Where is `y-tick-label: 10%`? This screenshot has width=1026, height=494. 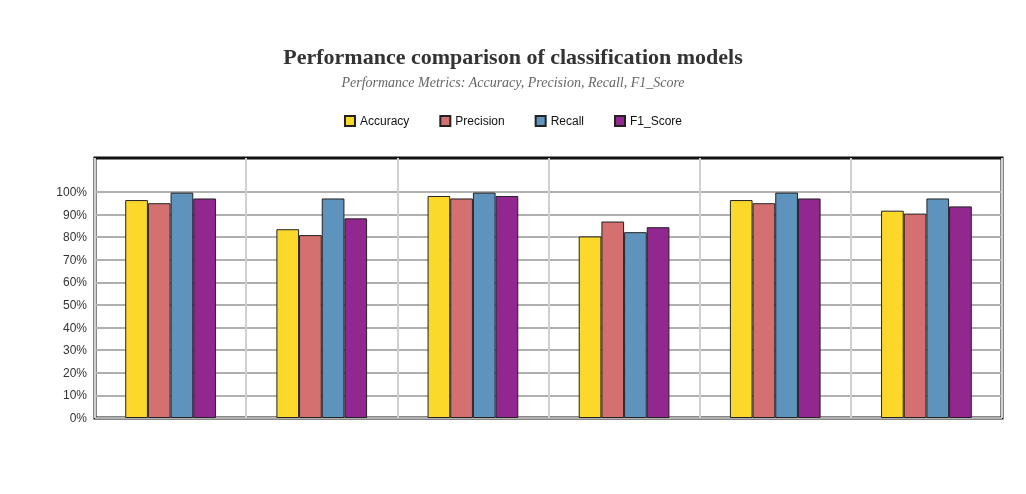 y-tick-label: 10% is located at coordinates (75, 395).